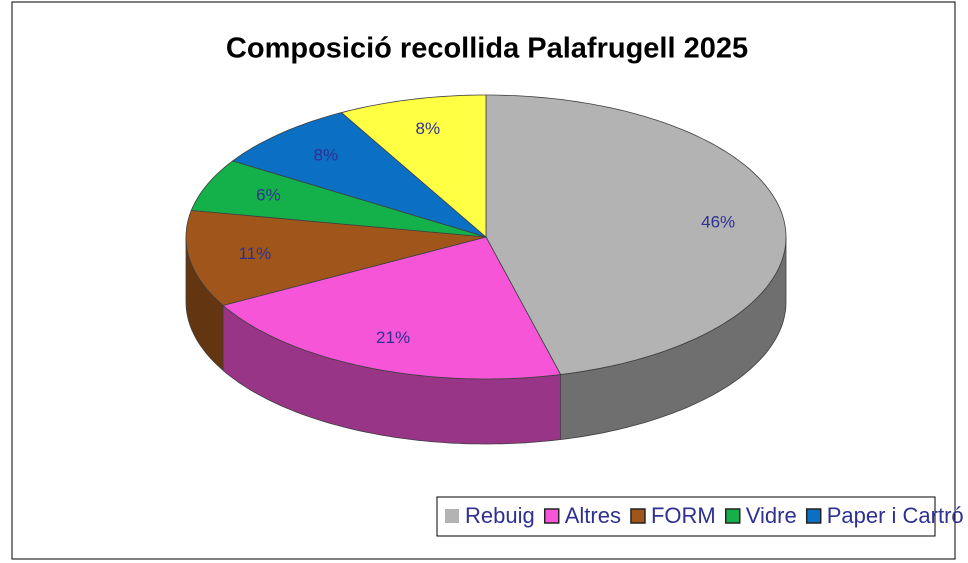 The width and height of the screenshot is (968, 563). I want to click on data-label: 6%, so click(268, 195).